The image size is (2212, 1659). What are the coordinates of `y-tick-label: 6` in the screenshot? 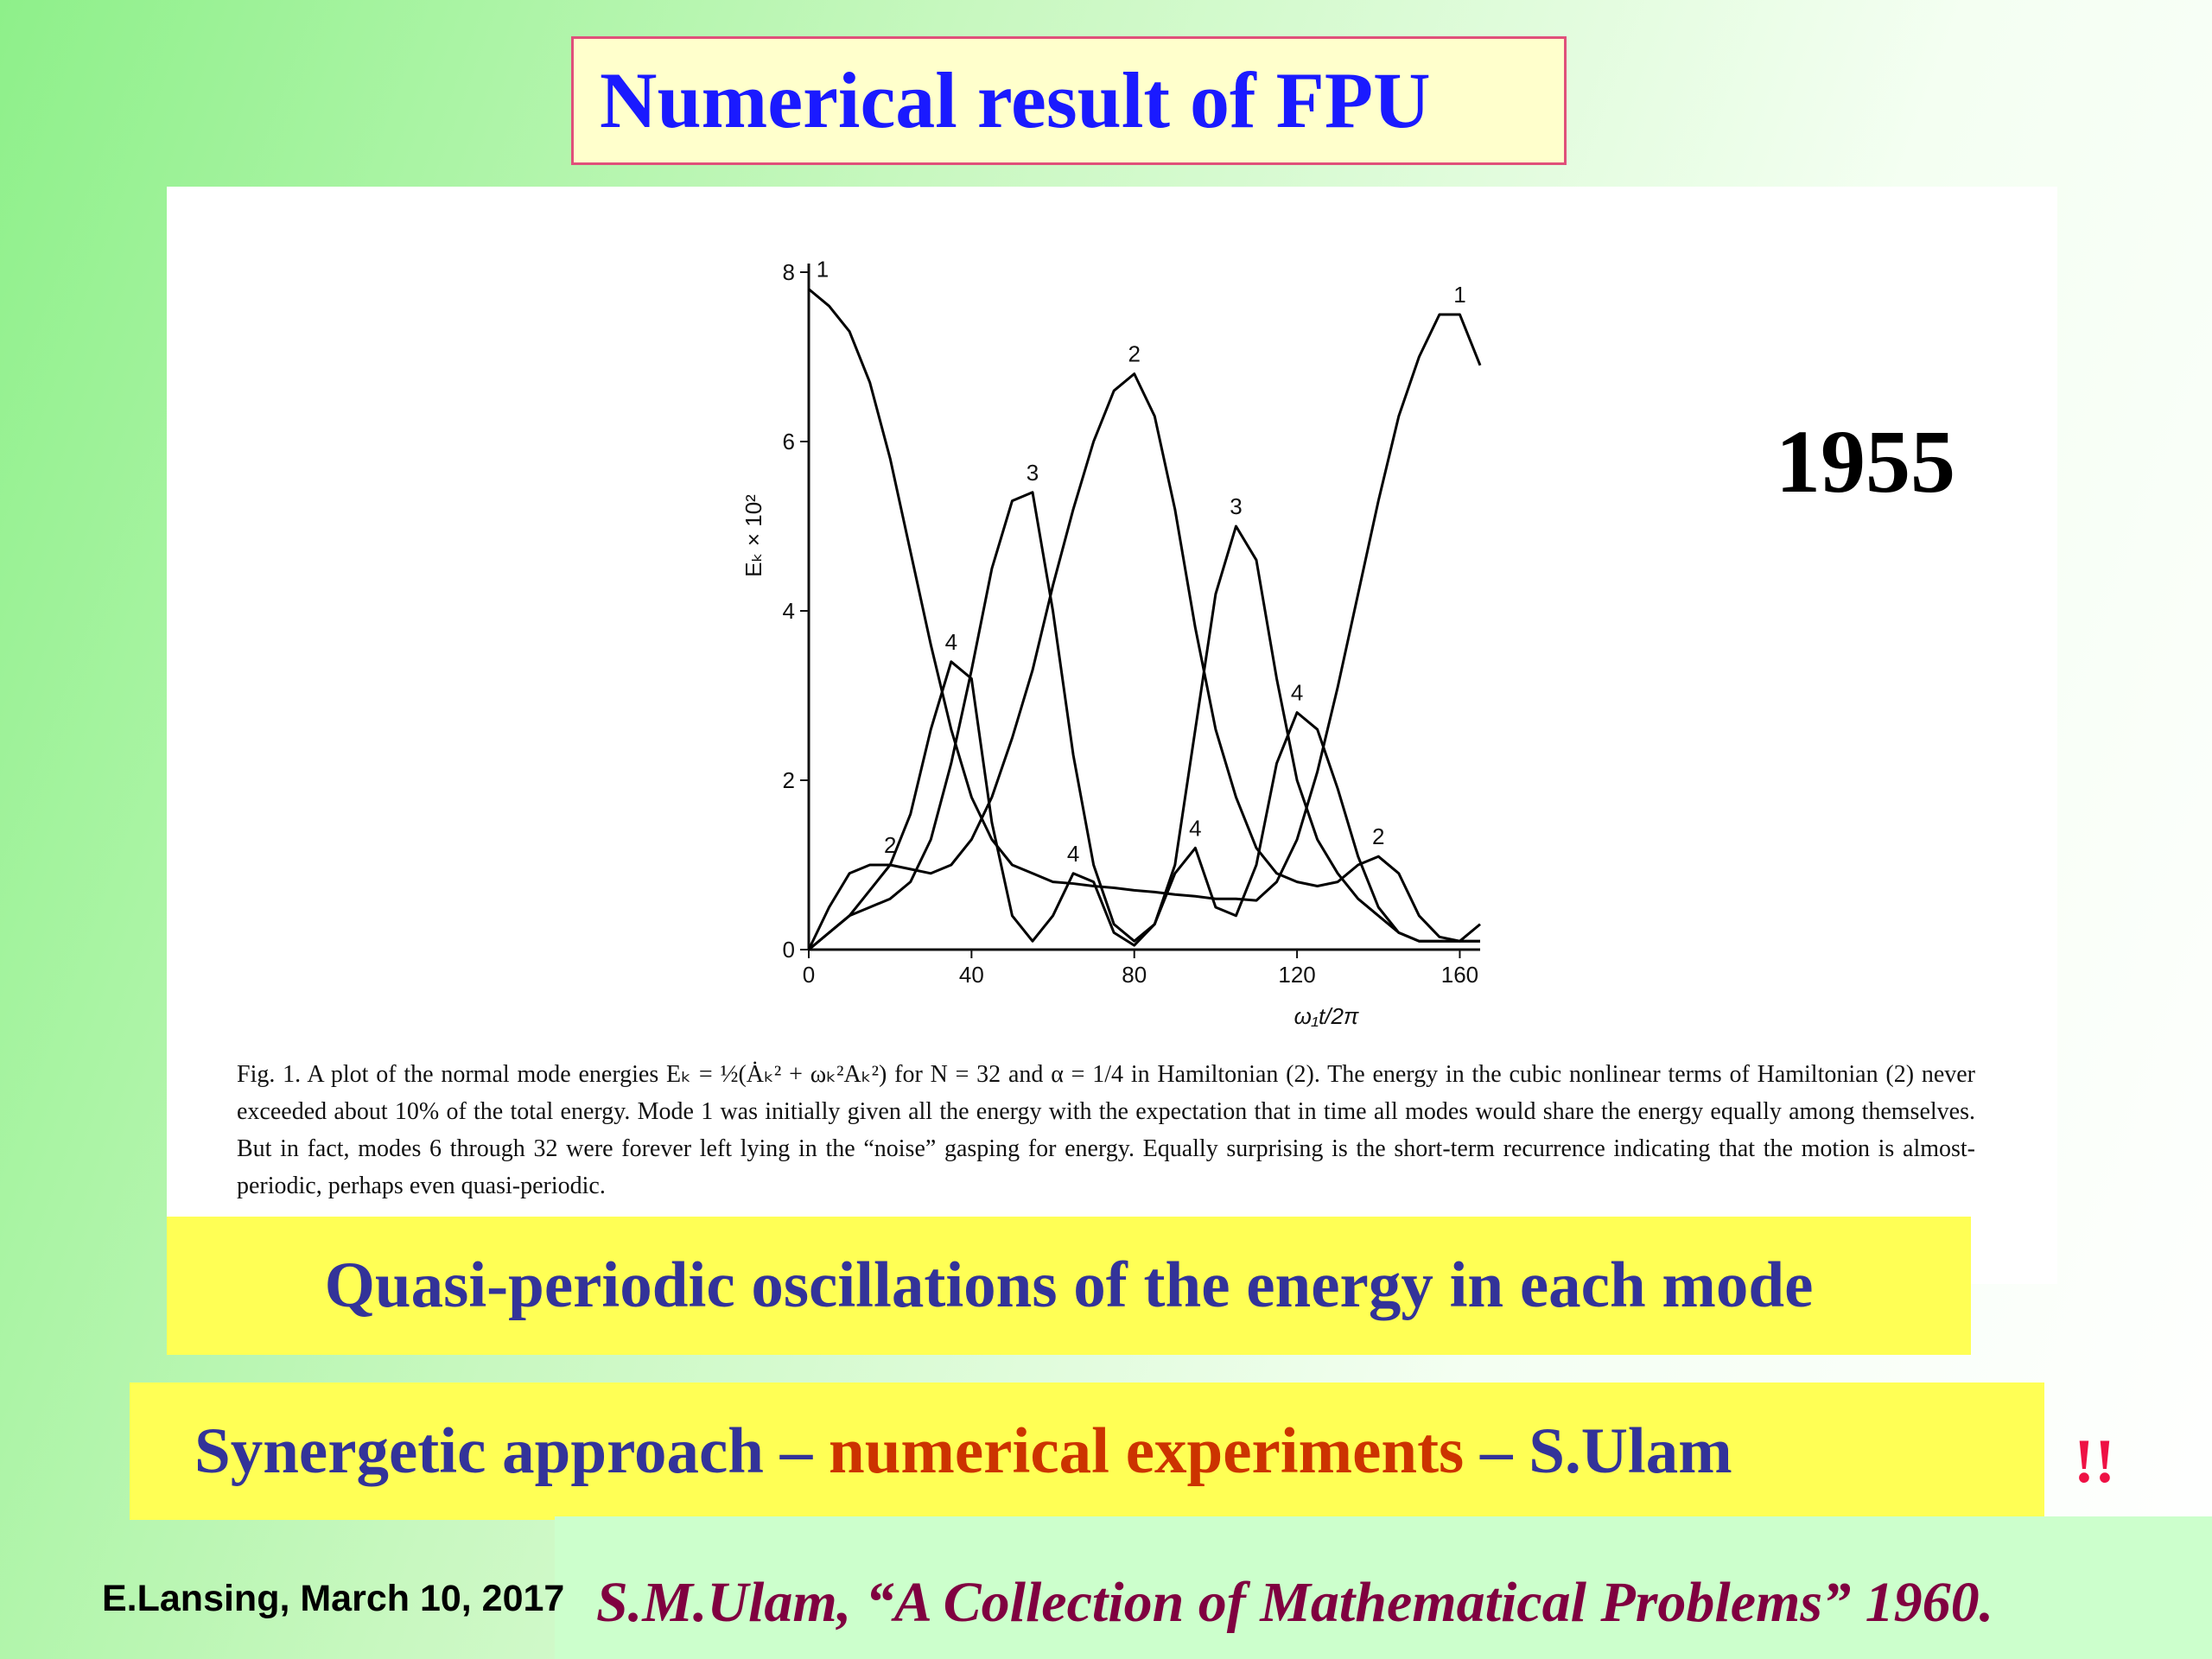 It's located at (789, 441).